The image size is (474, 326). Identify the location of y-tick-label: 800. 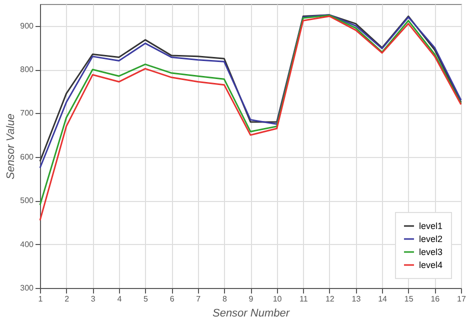
(27, 69).